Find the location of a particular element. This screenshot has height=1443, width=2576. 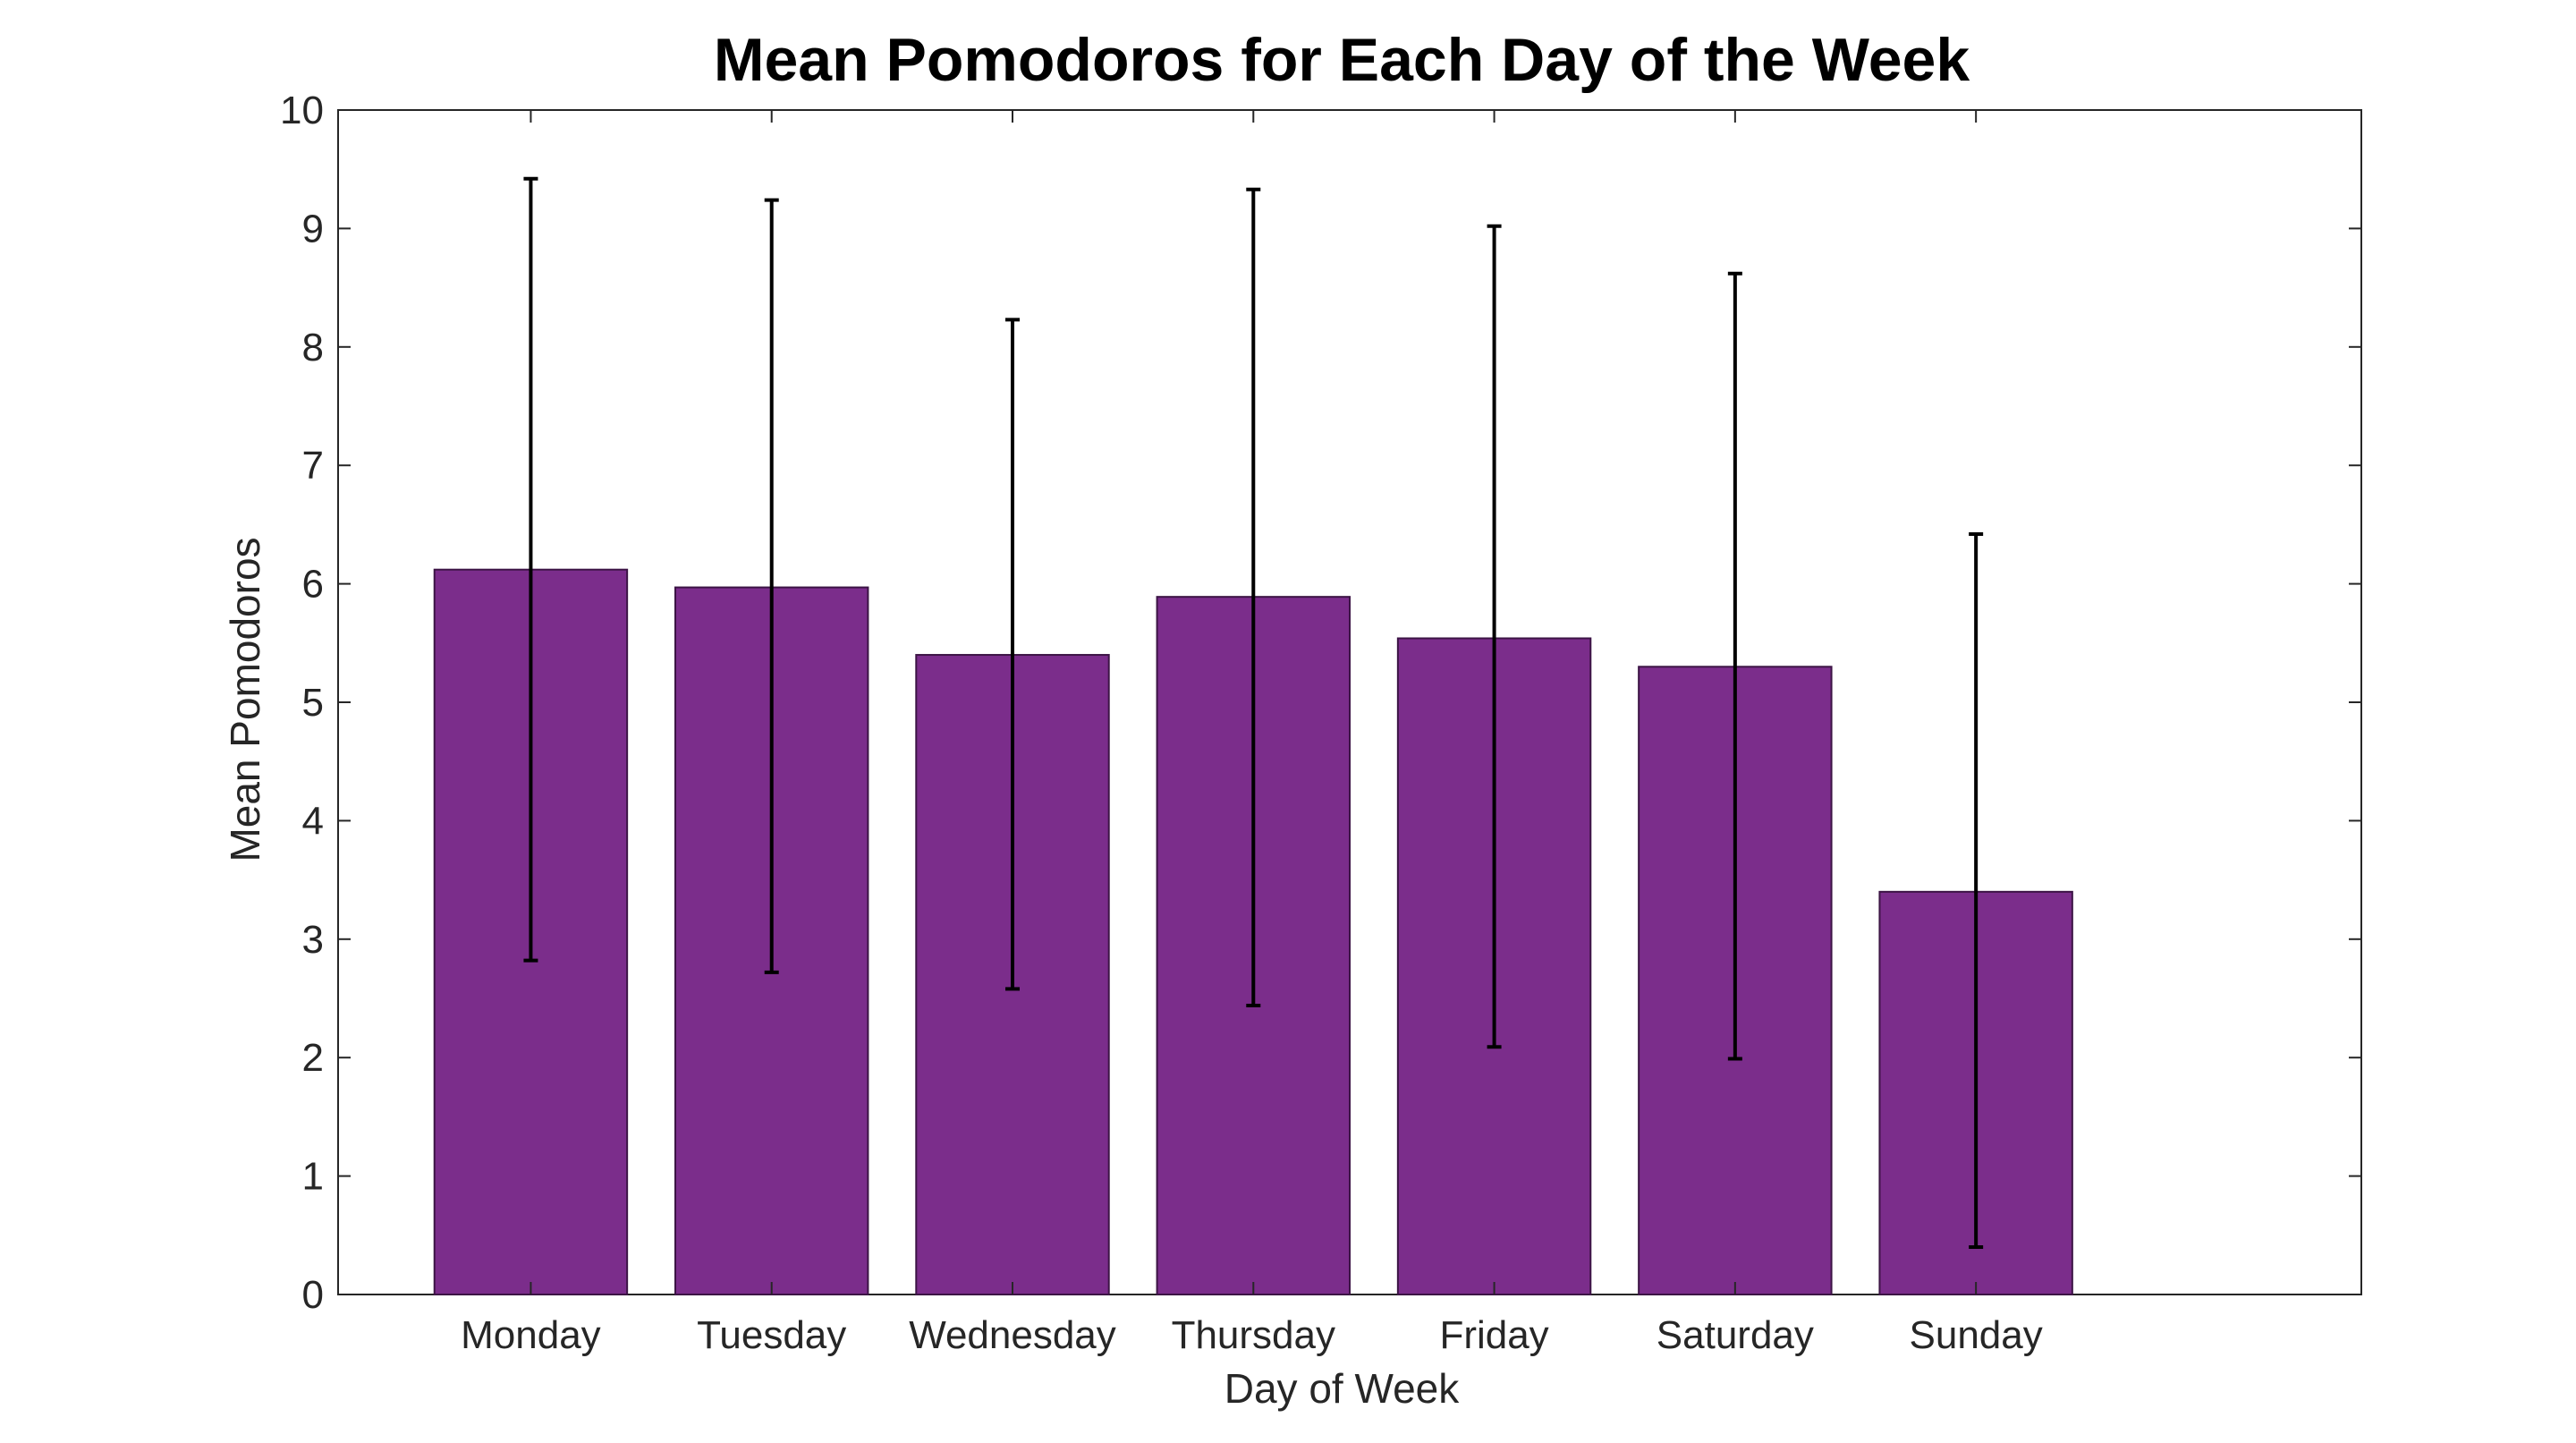

y-tick-label: 1 is located at coordinates (313, 1177).